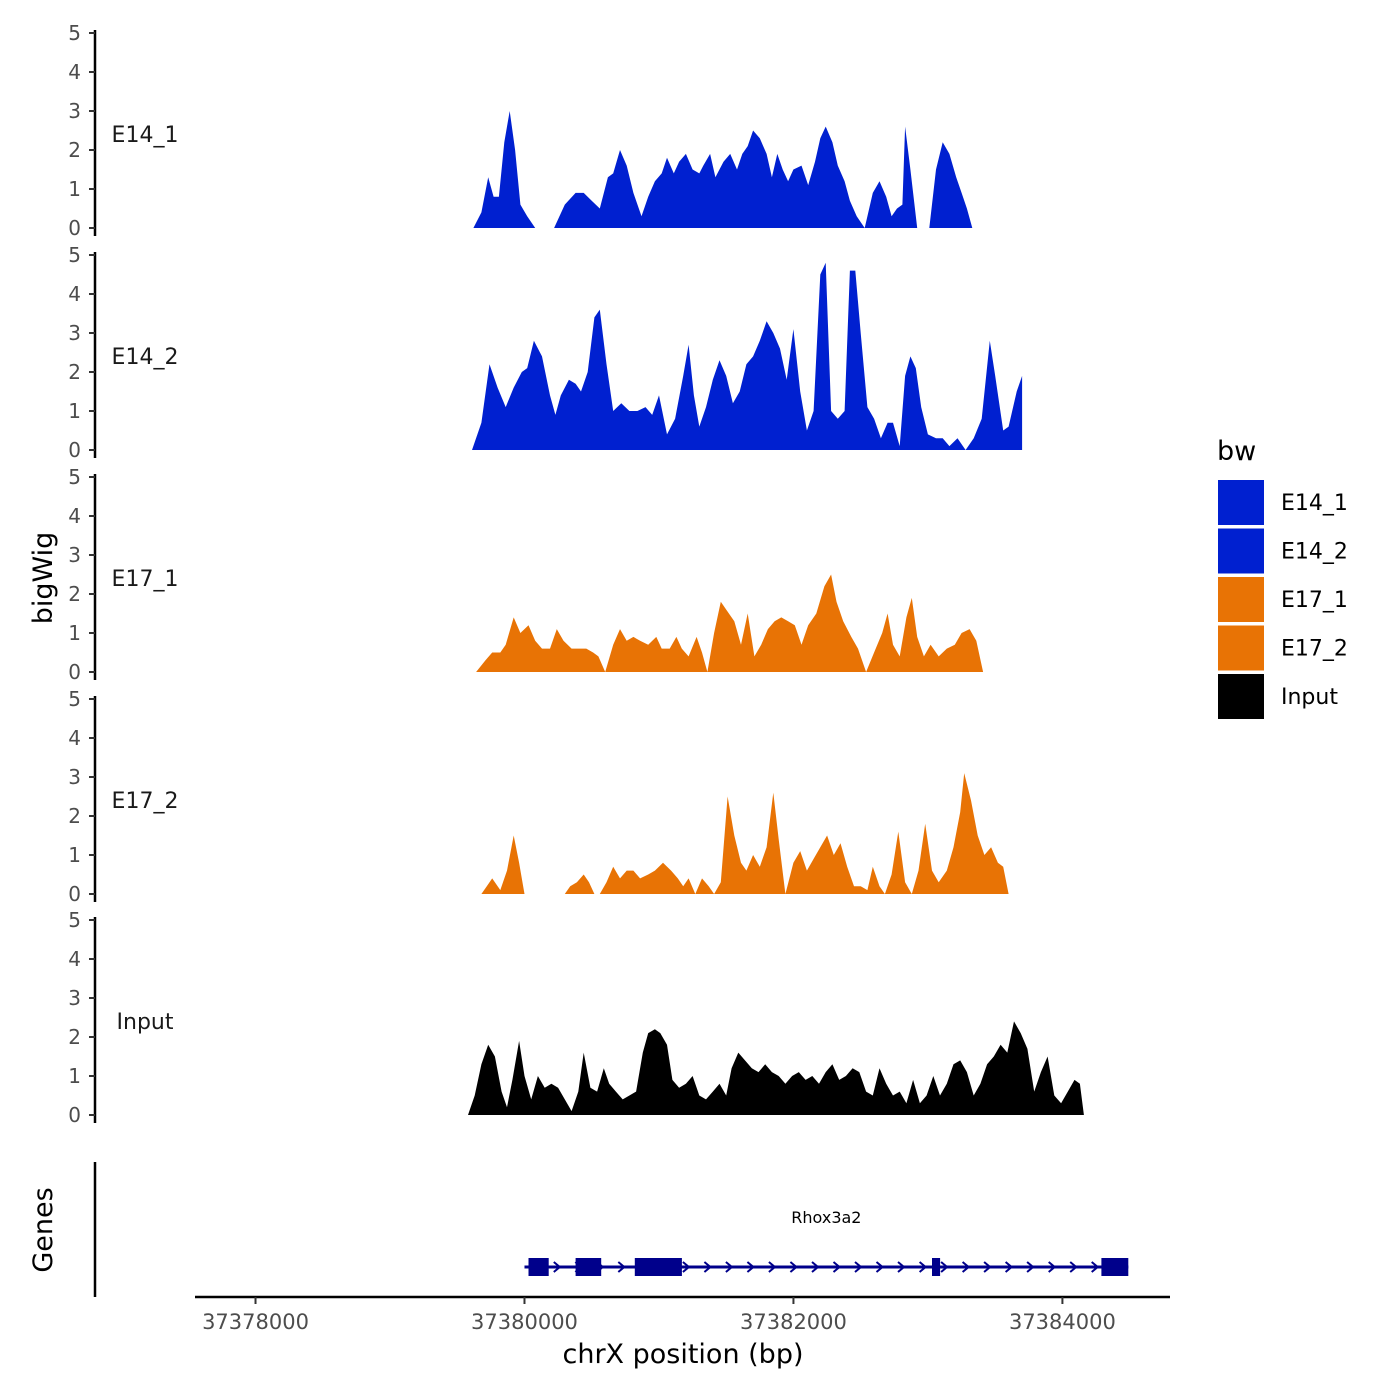 This screenshot has height=1400, width=1400. Describe the element at coordinates (145, 135) in the screenshot. I see `track-label: E14_1` at that location.